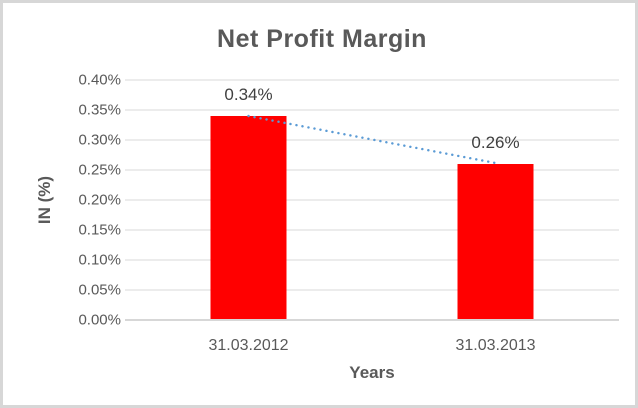  I want to click on y-axis-tick-label: 0.35%, so click(99, 110).